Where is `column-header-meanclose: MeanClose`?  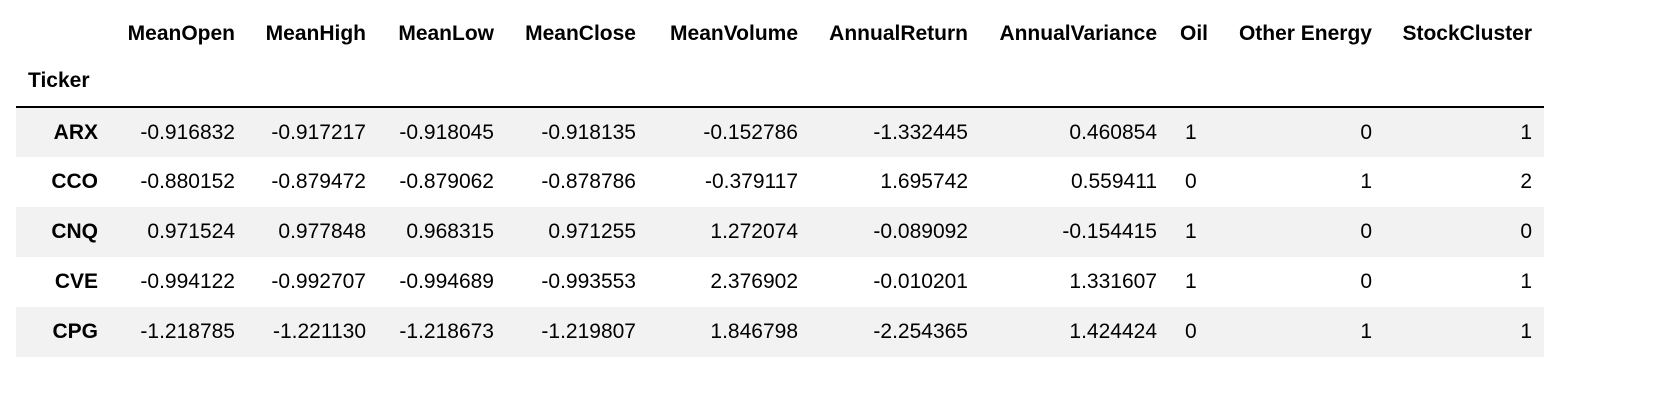 column-header-meanclose: MeanClose is located at coordinates (580, 33).